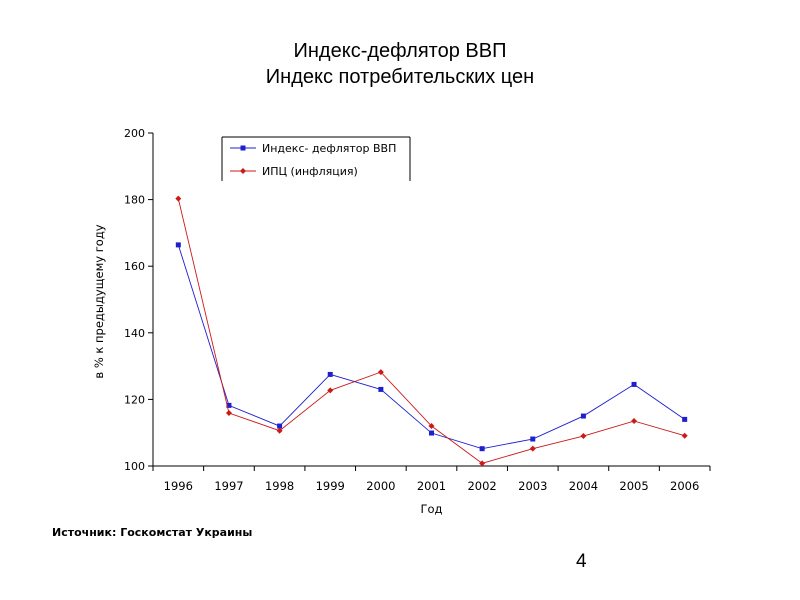 The width and height of the screenshot is (800, 600). I want to click on title-line-1: Индекс-дефлятор ВВП, so click(400, 51).